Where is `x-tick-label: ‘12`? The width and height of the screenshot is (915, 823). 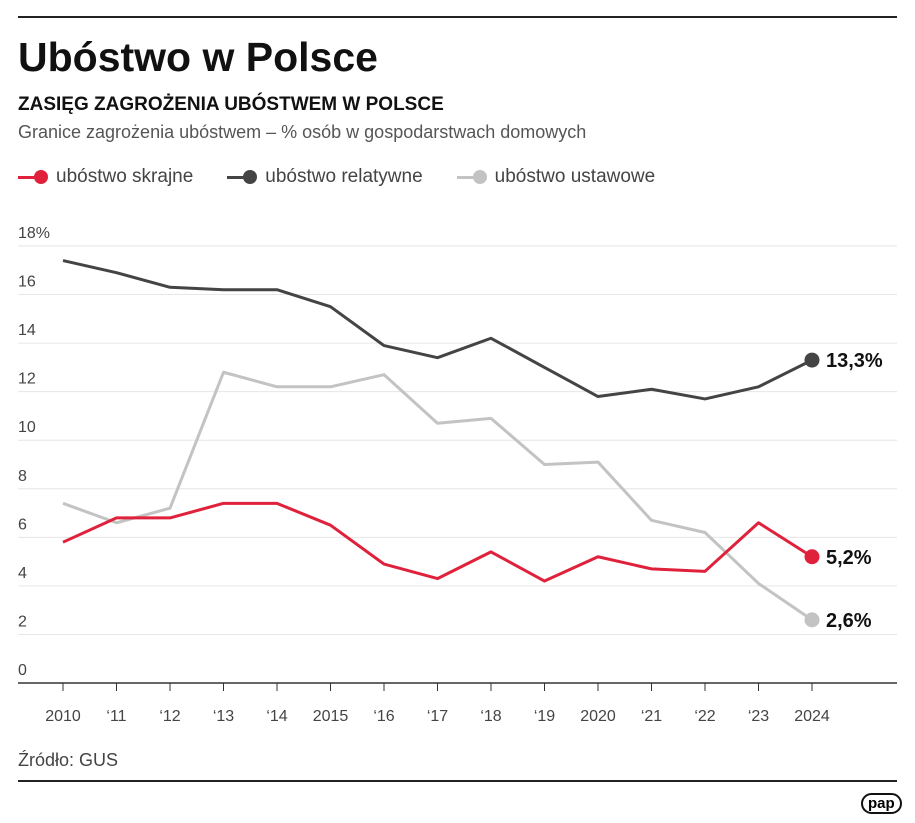 x-tick-label: ‘12 is located at coordinates (169, 716).